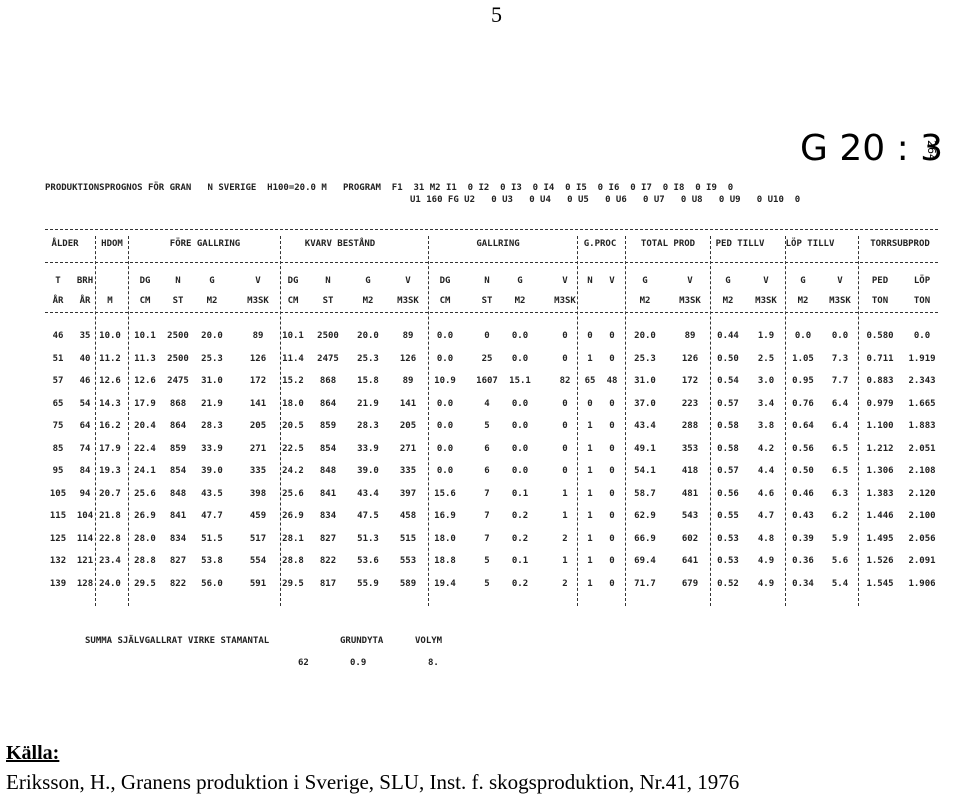 This screenshot has width=960, height=801. Describe the element at coordinates (728, 381) in the screenshot. I see `cell: 0.54` at that location.